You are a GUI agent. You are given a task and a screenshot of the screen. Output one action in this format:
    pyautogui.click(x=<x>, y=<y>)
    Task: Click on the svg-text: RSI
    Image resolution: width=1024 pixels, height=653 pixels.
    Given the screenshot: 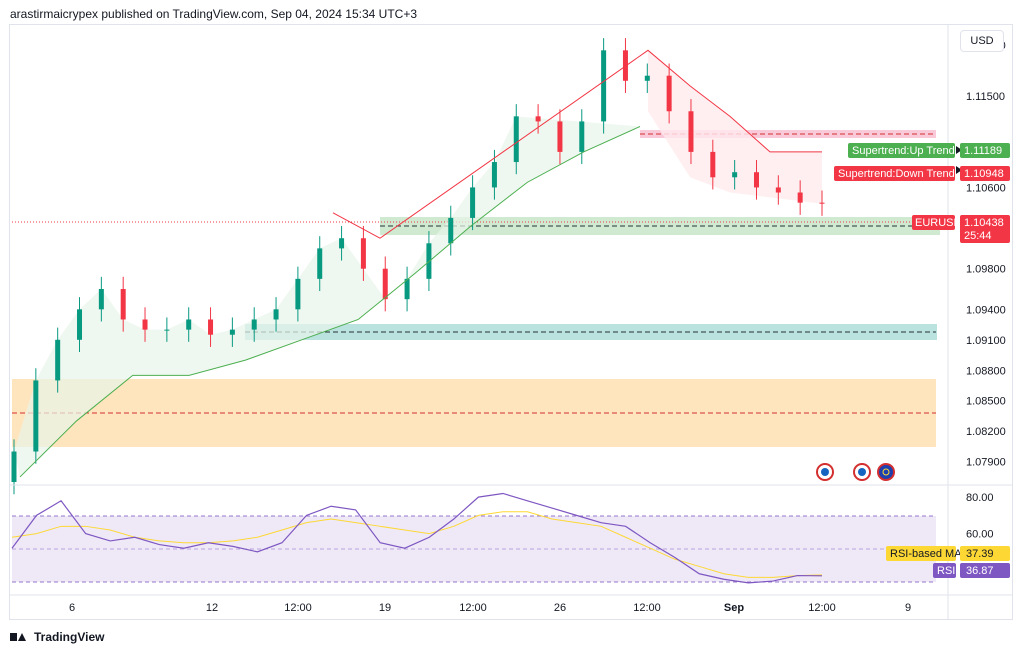 What is the action you would take?
    pyautogui.click(x=946, y=571)
    